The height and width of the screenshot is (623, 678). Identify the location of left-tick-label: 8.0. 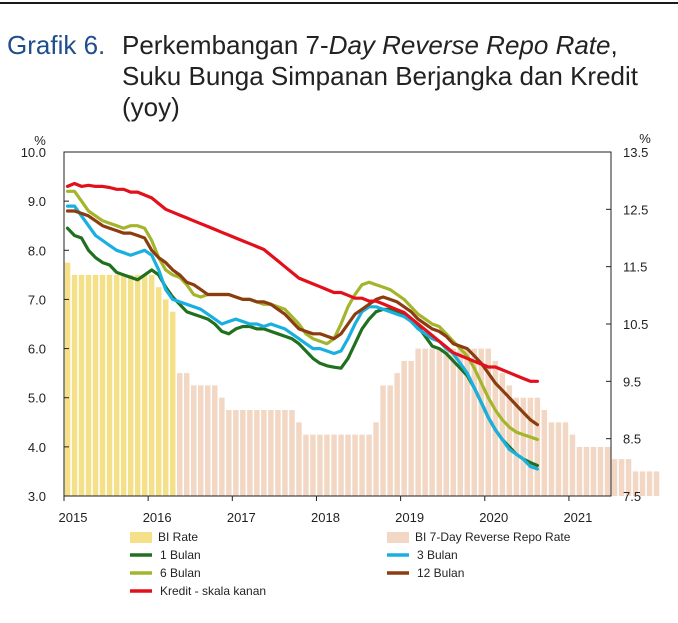
(37, 250).